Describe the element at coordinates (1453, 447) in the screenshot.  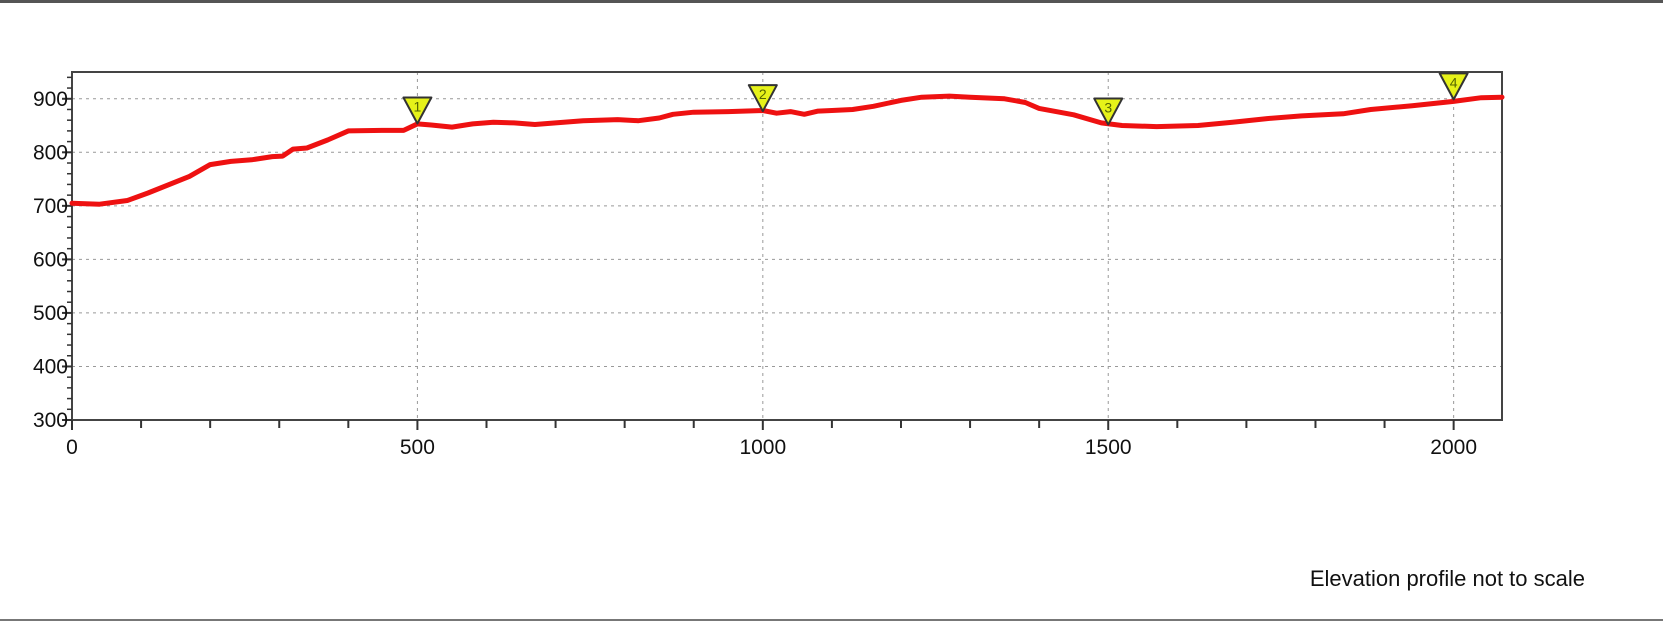
I see `x-tick-label: 2000` at that location.